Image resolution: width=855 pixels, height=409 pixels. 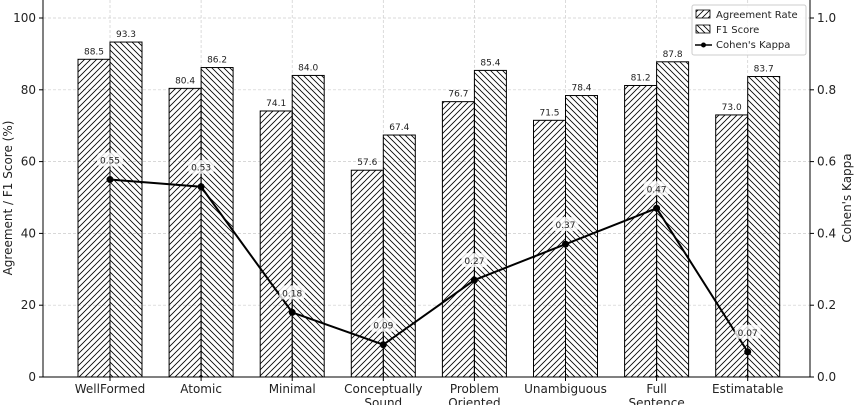 What do you see at coordinates (217, 61) in the screenshot?
I see `label-f1: 86.2` at bounding box center [217, 61].